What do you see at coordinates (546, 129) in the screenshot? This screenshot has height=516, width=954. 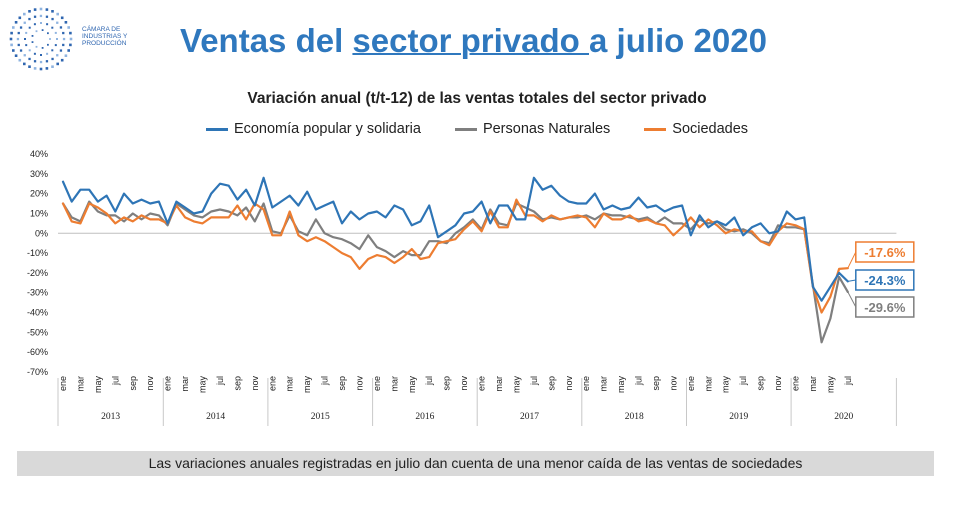 I see `legend-label-personas: Personas Naturales` at bounding box center [546, 129].